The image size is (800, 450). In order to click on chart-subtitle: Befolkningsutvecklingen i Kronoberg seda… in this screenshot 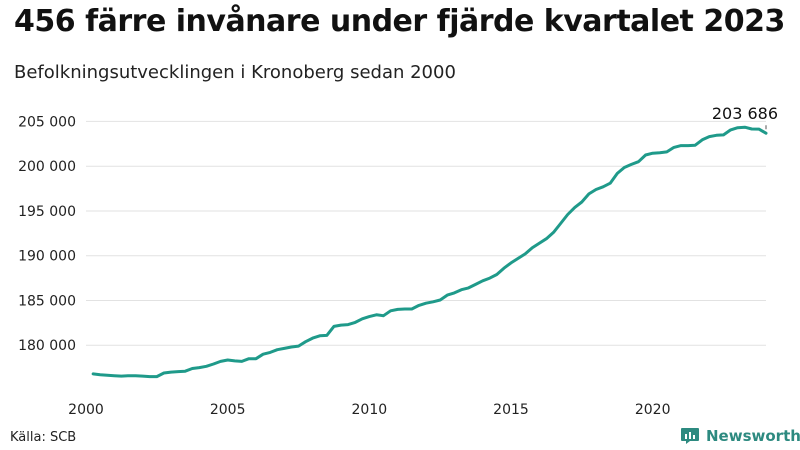, I will do `click(235, 72)`.